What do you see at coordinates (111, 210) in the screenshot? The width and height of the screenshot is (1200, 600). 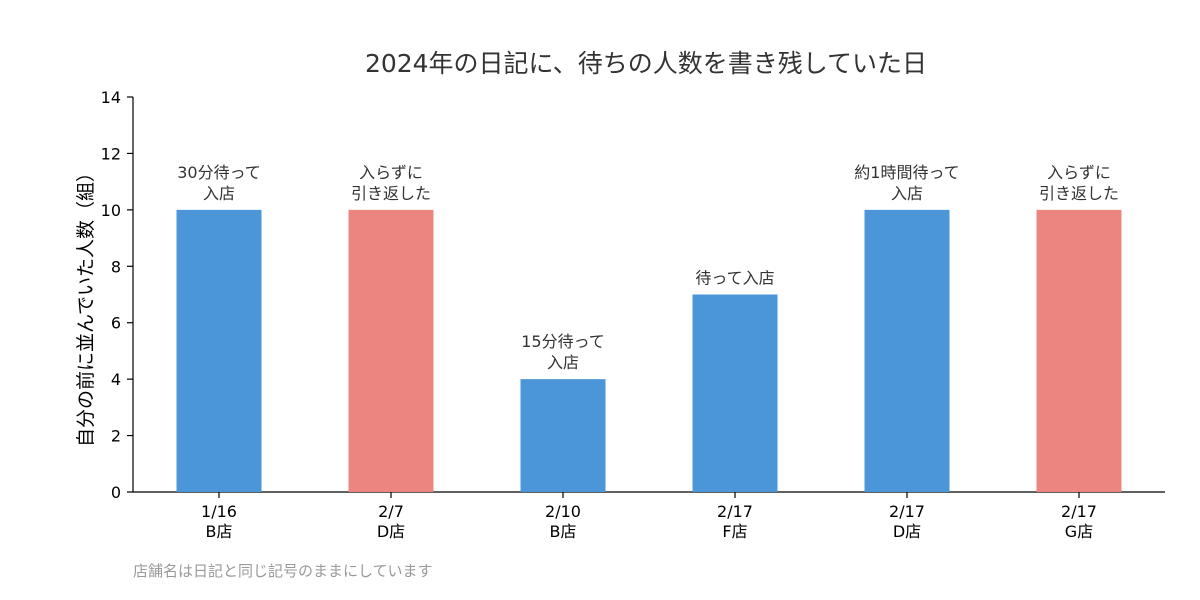 I see `y-tick-label: 10` at bounding box center [111, 210].